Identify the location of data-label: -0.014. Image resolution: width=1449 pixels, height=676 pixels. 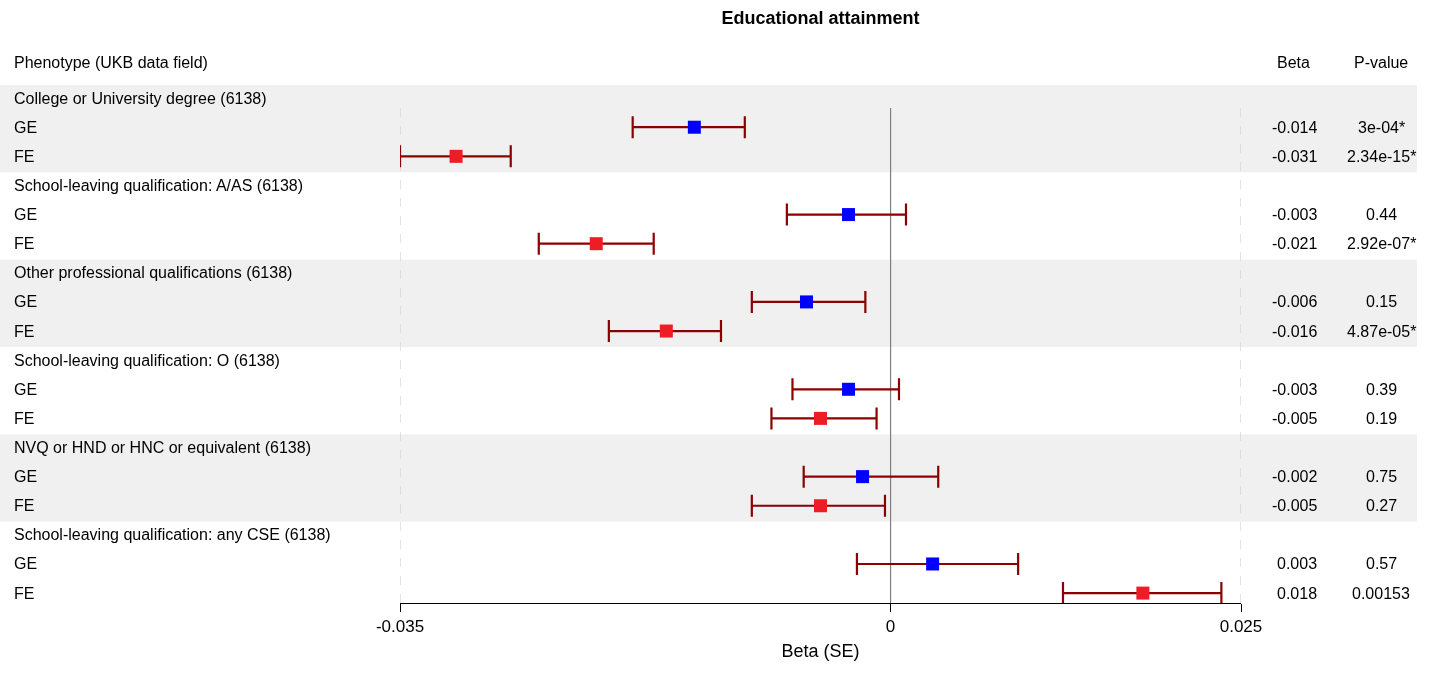
(1295, 127).